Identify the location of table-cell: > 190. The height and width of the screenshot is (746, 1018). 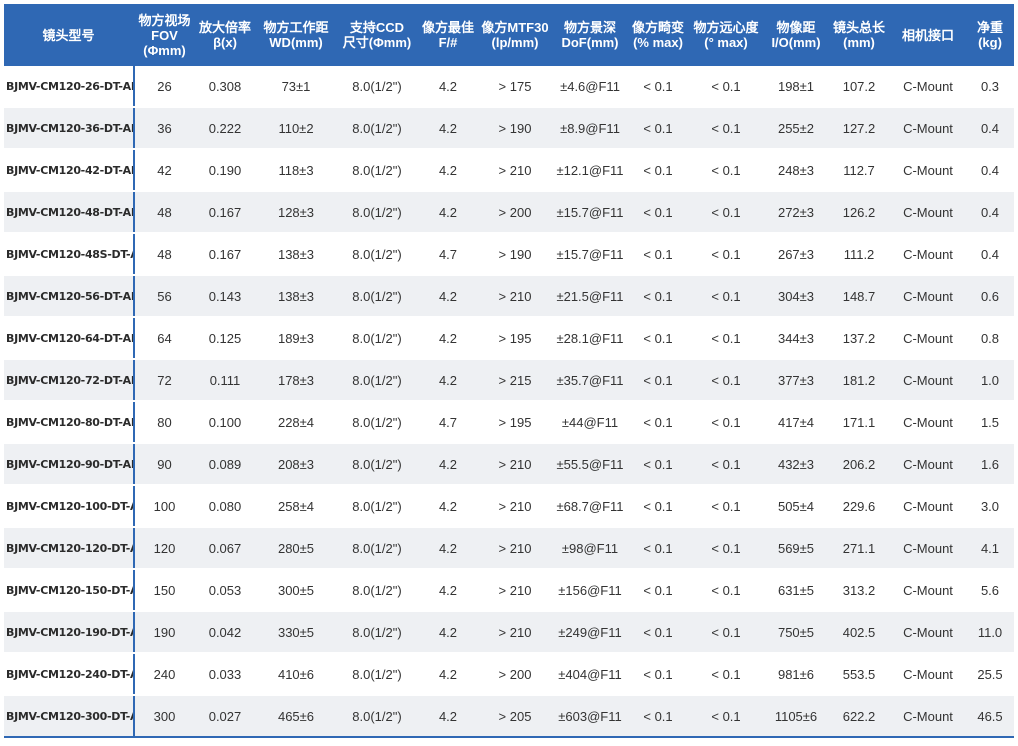
(515, 128).